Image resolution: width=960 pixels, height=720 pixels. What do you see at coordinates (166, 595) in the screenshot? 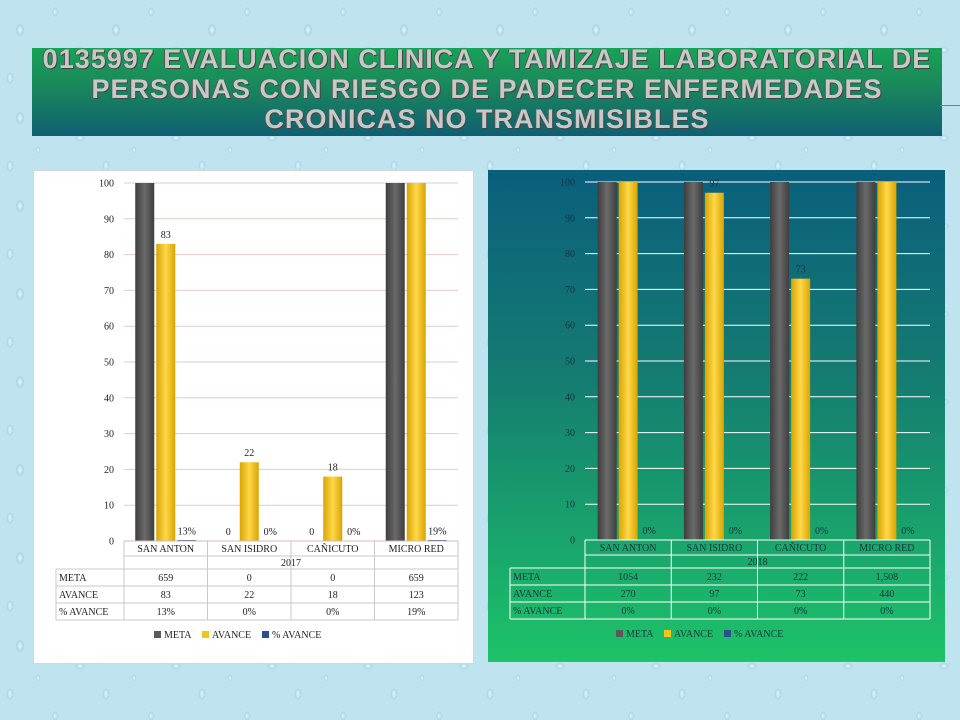
I see `table-cell: 83` at bounding box center [166, 595].